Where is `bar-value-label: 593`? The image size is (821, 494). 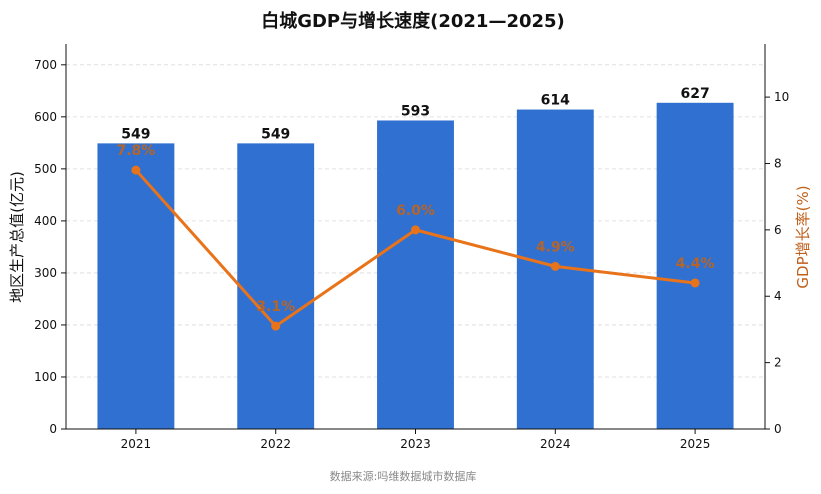 bar-value-label: 593 is located at coordinates (415, 111).